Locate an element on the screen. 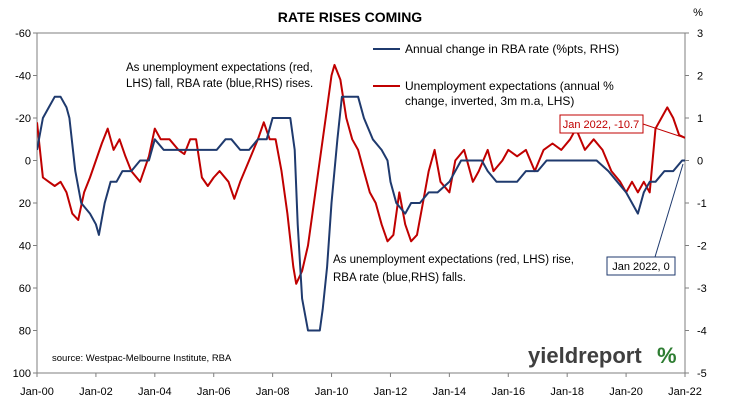 This screenshot has height=400, width=731. left-tick-label: 80 is located at coordinates (25, 332).